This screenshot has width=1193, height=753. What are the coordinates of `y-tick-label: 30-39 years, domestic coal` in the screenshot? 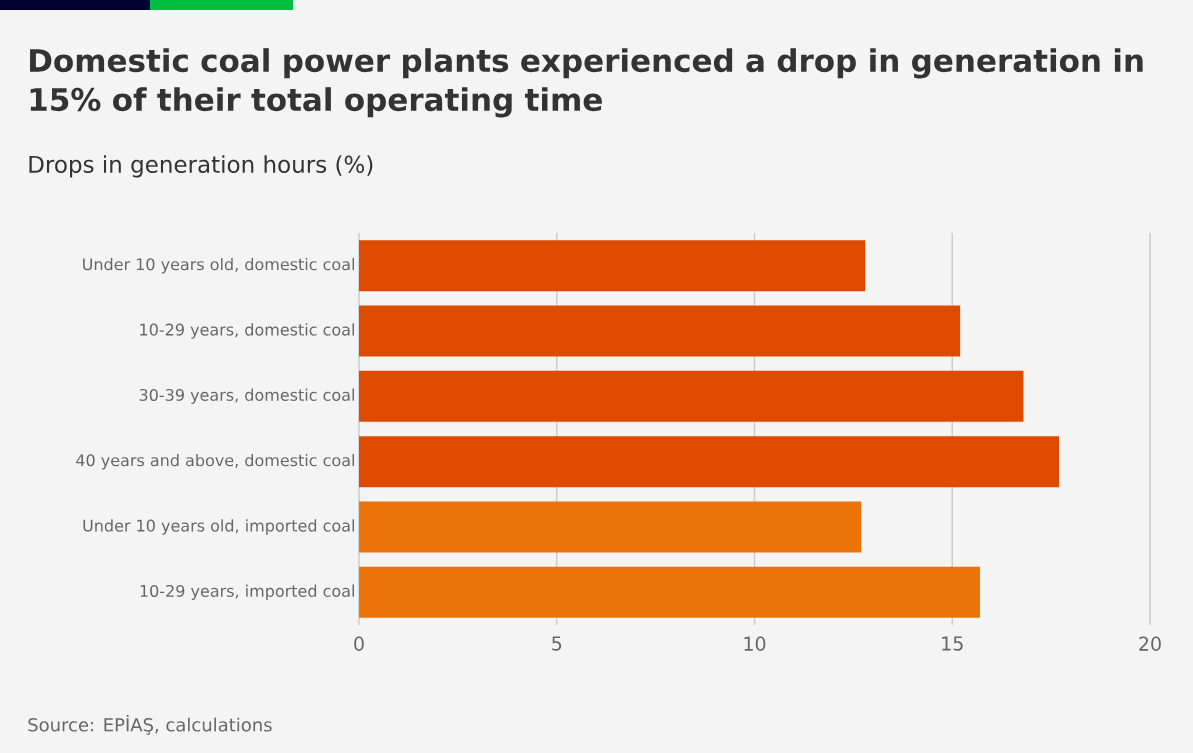 It's located at (246, 396).